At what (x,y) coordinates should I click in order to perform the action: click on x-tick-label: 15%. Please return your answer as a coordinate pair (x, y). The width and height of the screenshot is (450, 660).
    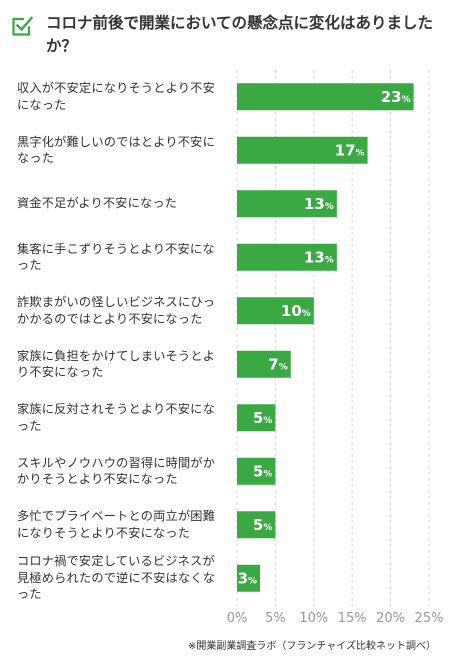
    Looking at the image, I should click on (352, 618).